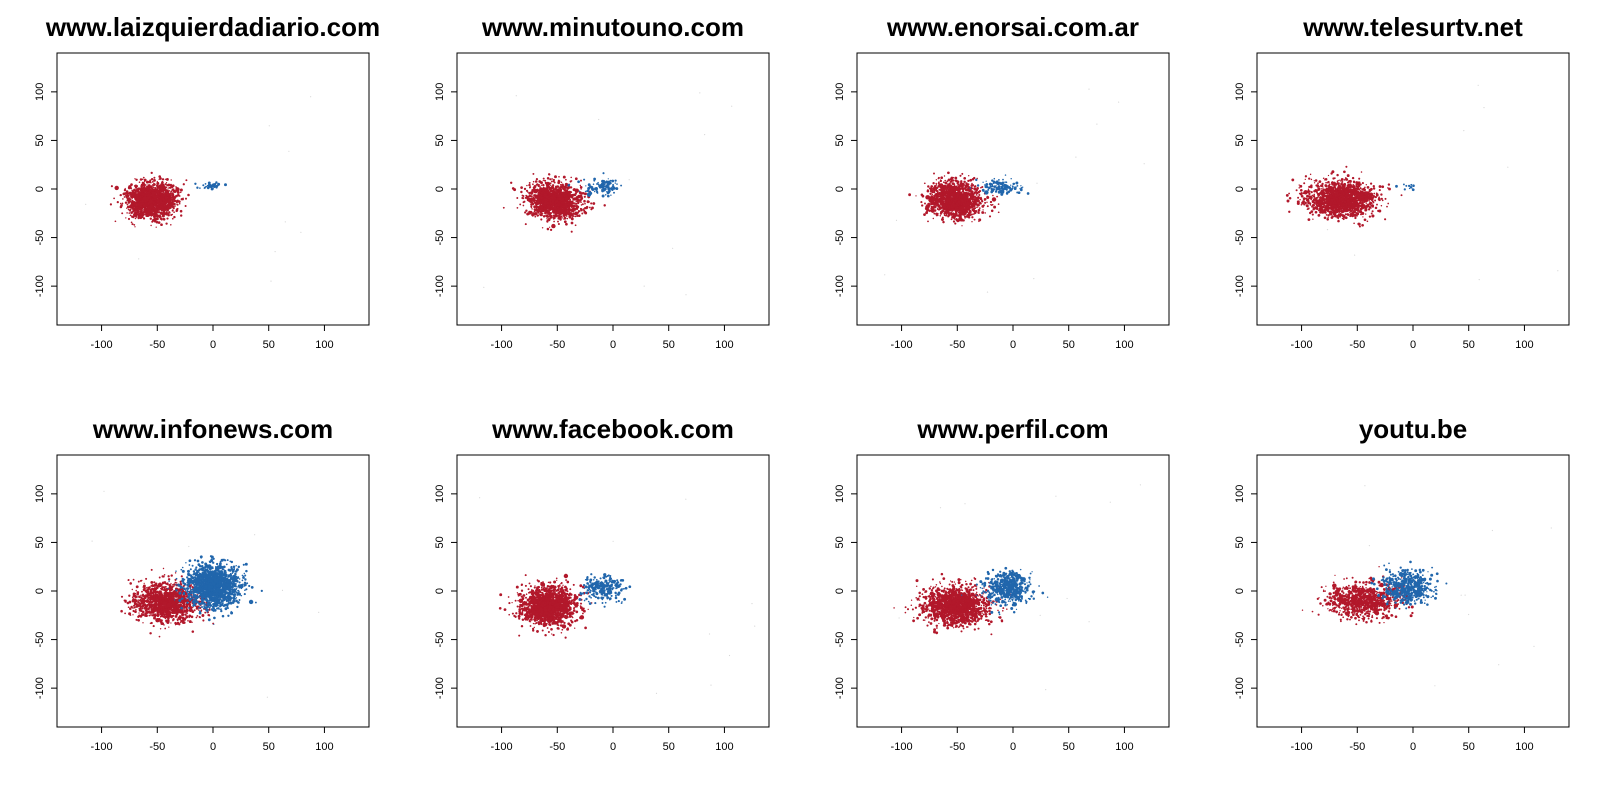 The width and height of the screenshot is (1600, 800). I want to click on y-tick-label: 100, so click(1240, 92).